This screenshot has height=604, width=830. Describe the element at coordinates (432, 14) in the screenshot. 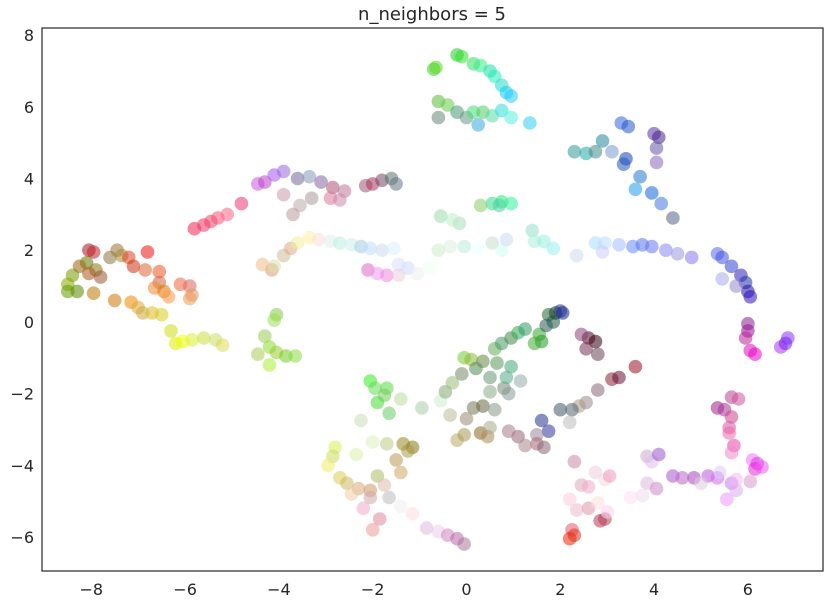

I see `chart-title: n_neighbors = 5` at that location.